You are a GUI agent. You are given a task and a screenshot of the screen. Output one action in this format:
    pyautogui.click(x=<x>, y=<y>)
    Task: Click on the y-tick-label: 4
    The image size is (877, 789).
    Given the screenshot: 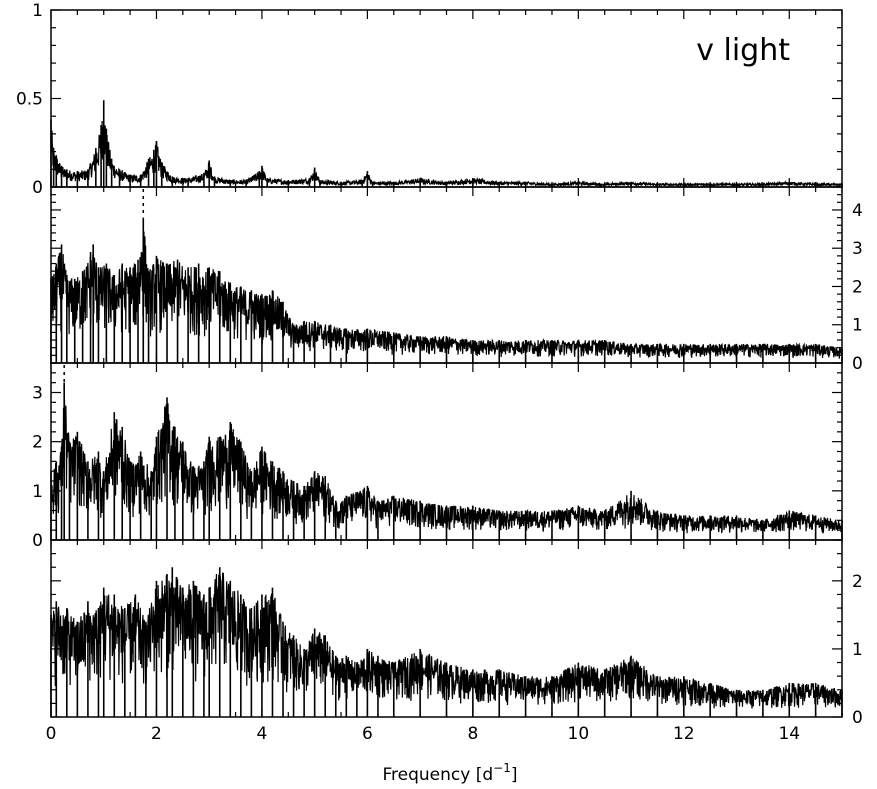 What is the action you would take?
    pyautogui.click(x=857, y=211)
    